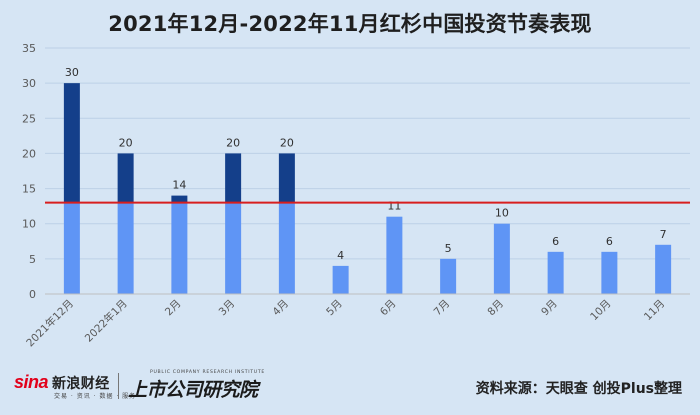 The height and width of the screenshot is (415, 700). What do you see at coordinates (29, 189) in the screenshot?
I see `y-tick-label: 15` at bounding box center [29, 189].